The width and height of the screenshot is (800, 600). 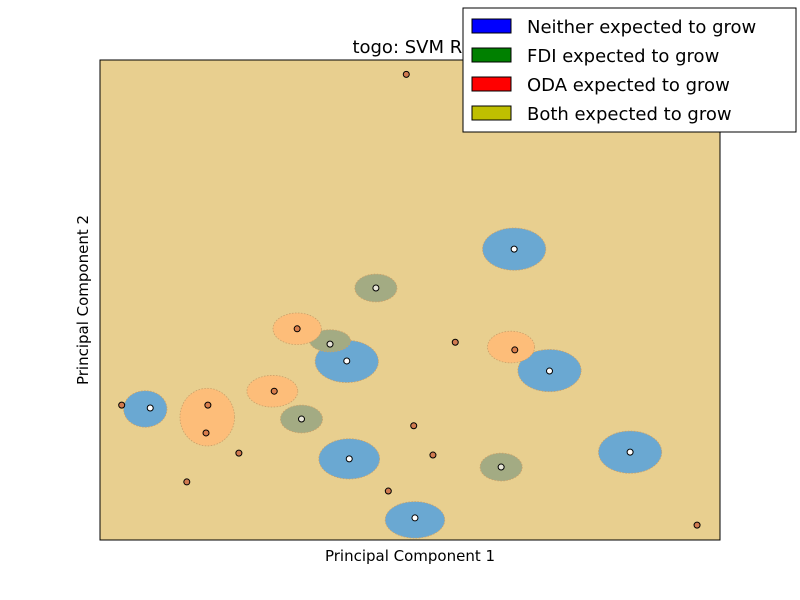 I want to click on legend-frame, so click(x=629, y=70).